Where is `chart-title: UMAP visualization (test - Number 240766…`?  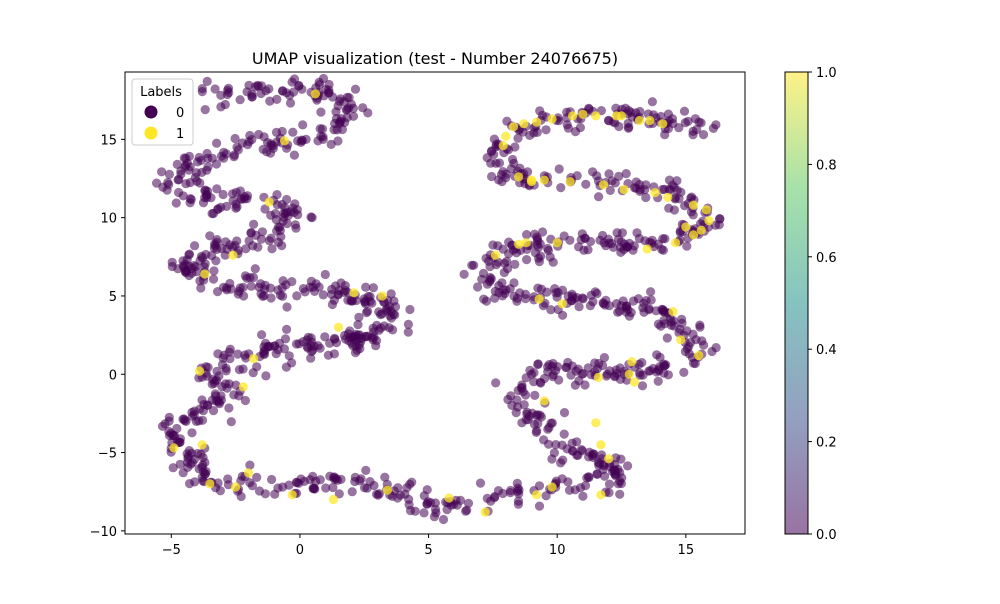
chart-title: UMAP visualization (test - Number 240766… is located at coordinates (435, 58).